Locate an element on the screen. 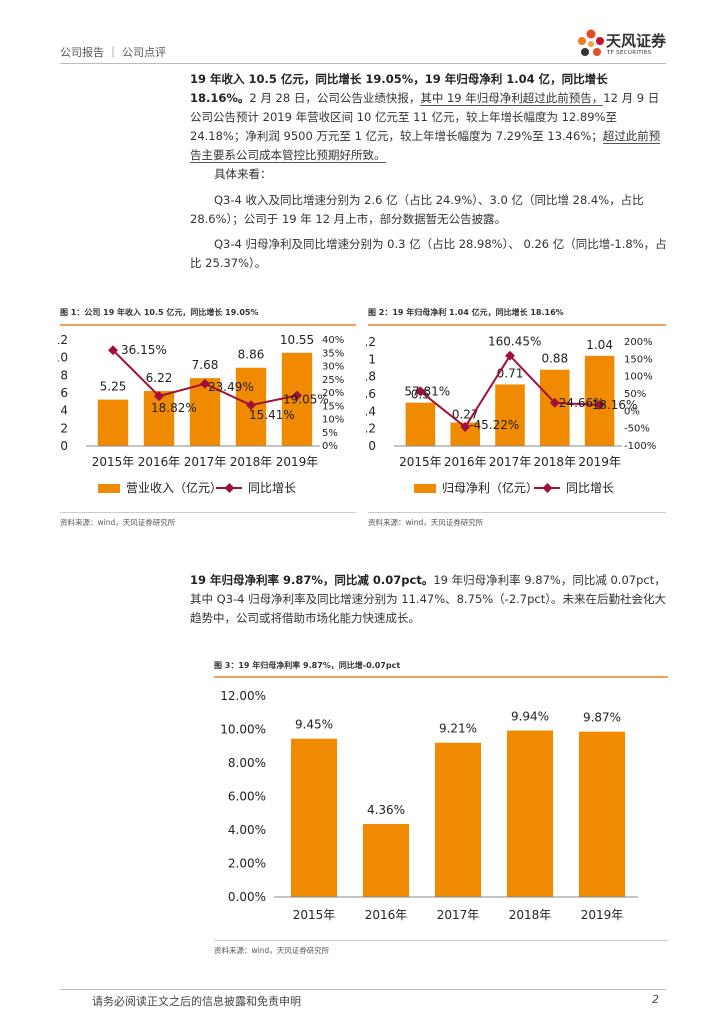 The width and height of the screenshot is (724, 1024). growth-data-label: 36.15% is located at coordinates (144, 350).